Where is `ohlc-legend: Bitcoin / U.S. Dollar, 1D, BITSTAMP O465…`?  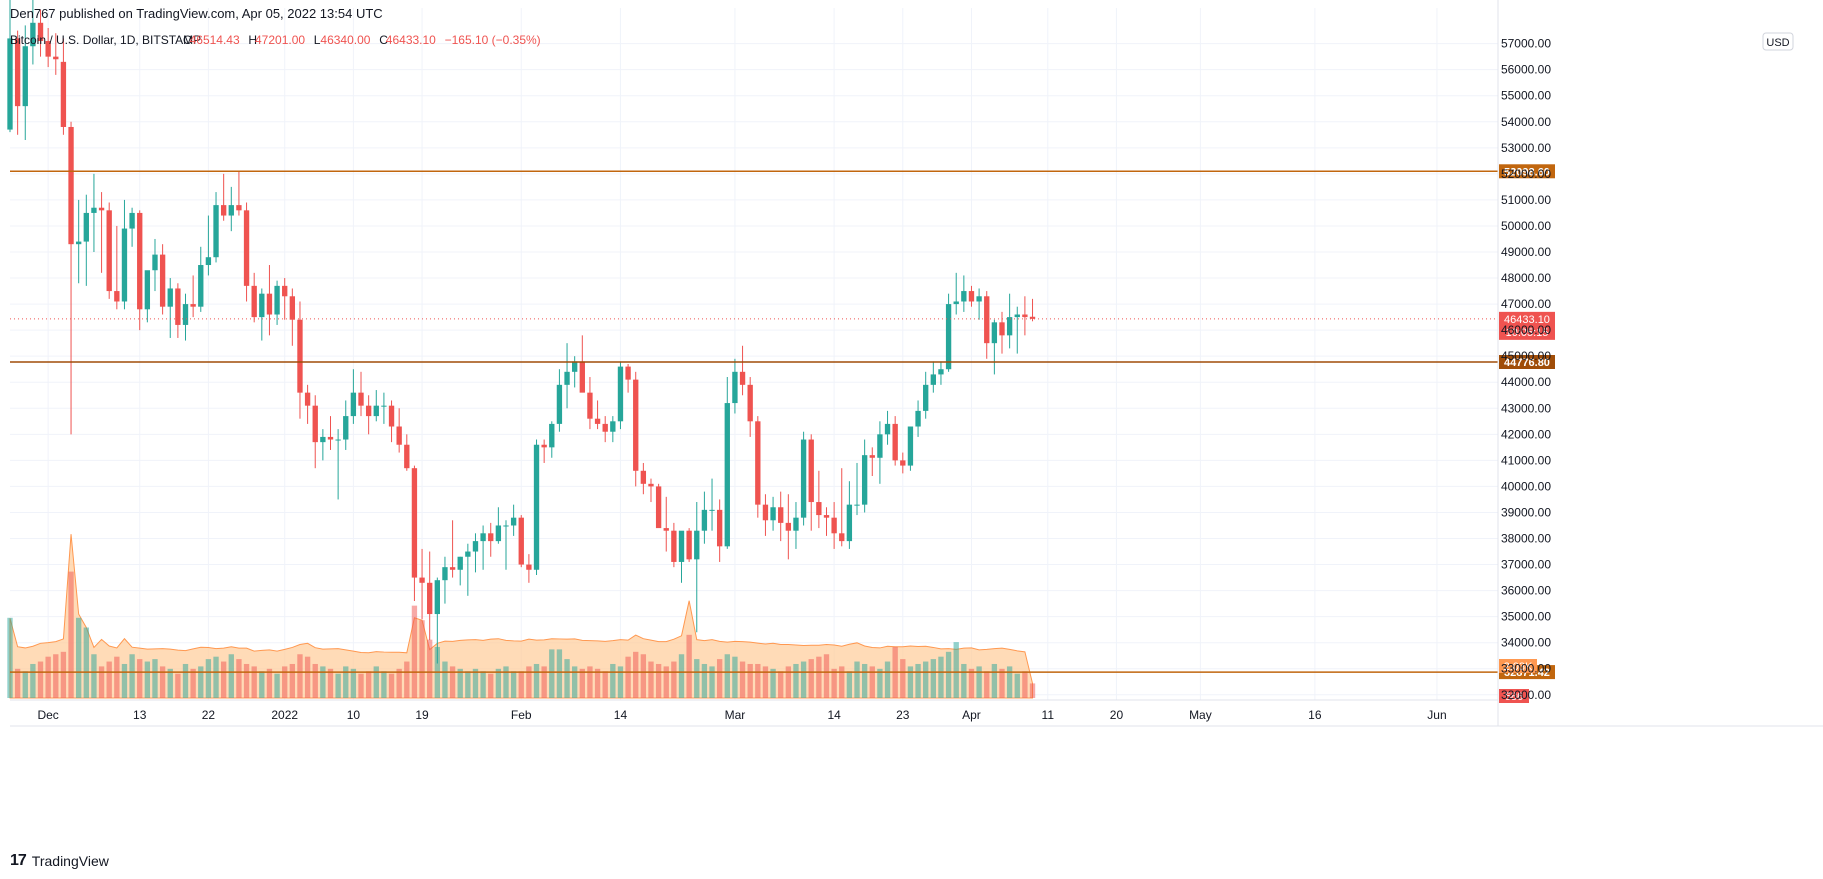 ohlc-legend: Bitcoin / U.S. Dollar, 1D, BITSTAMP O465… is located at coordinates (275, 40).